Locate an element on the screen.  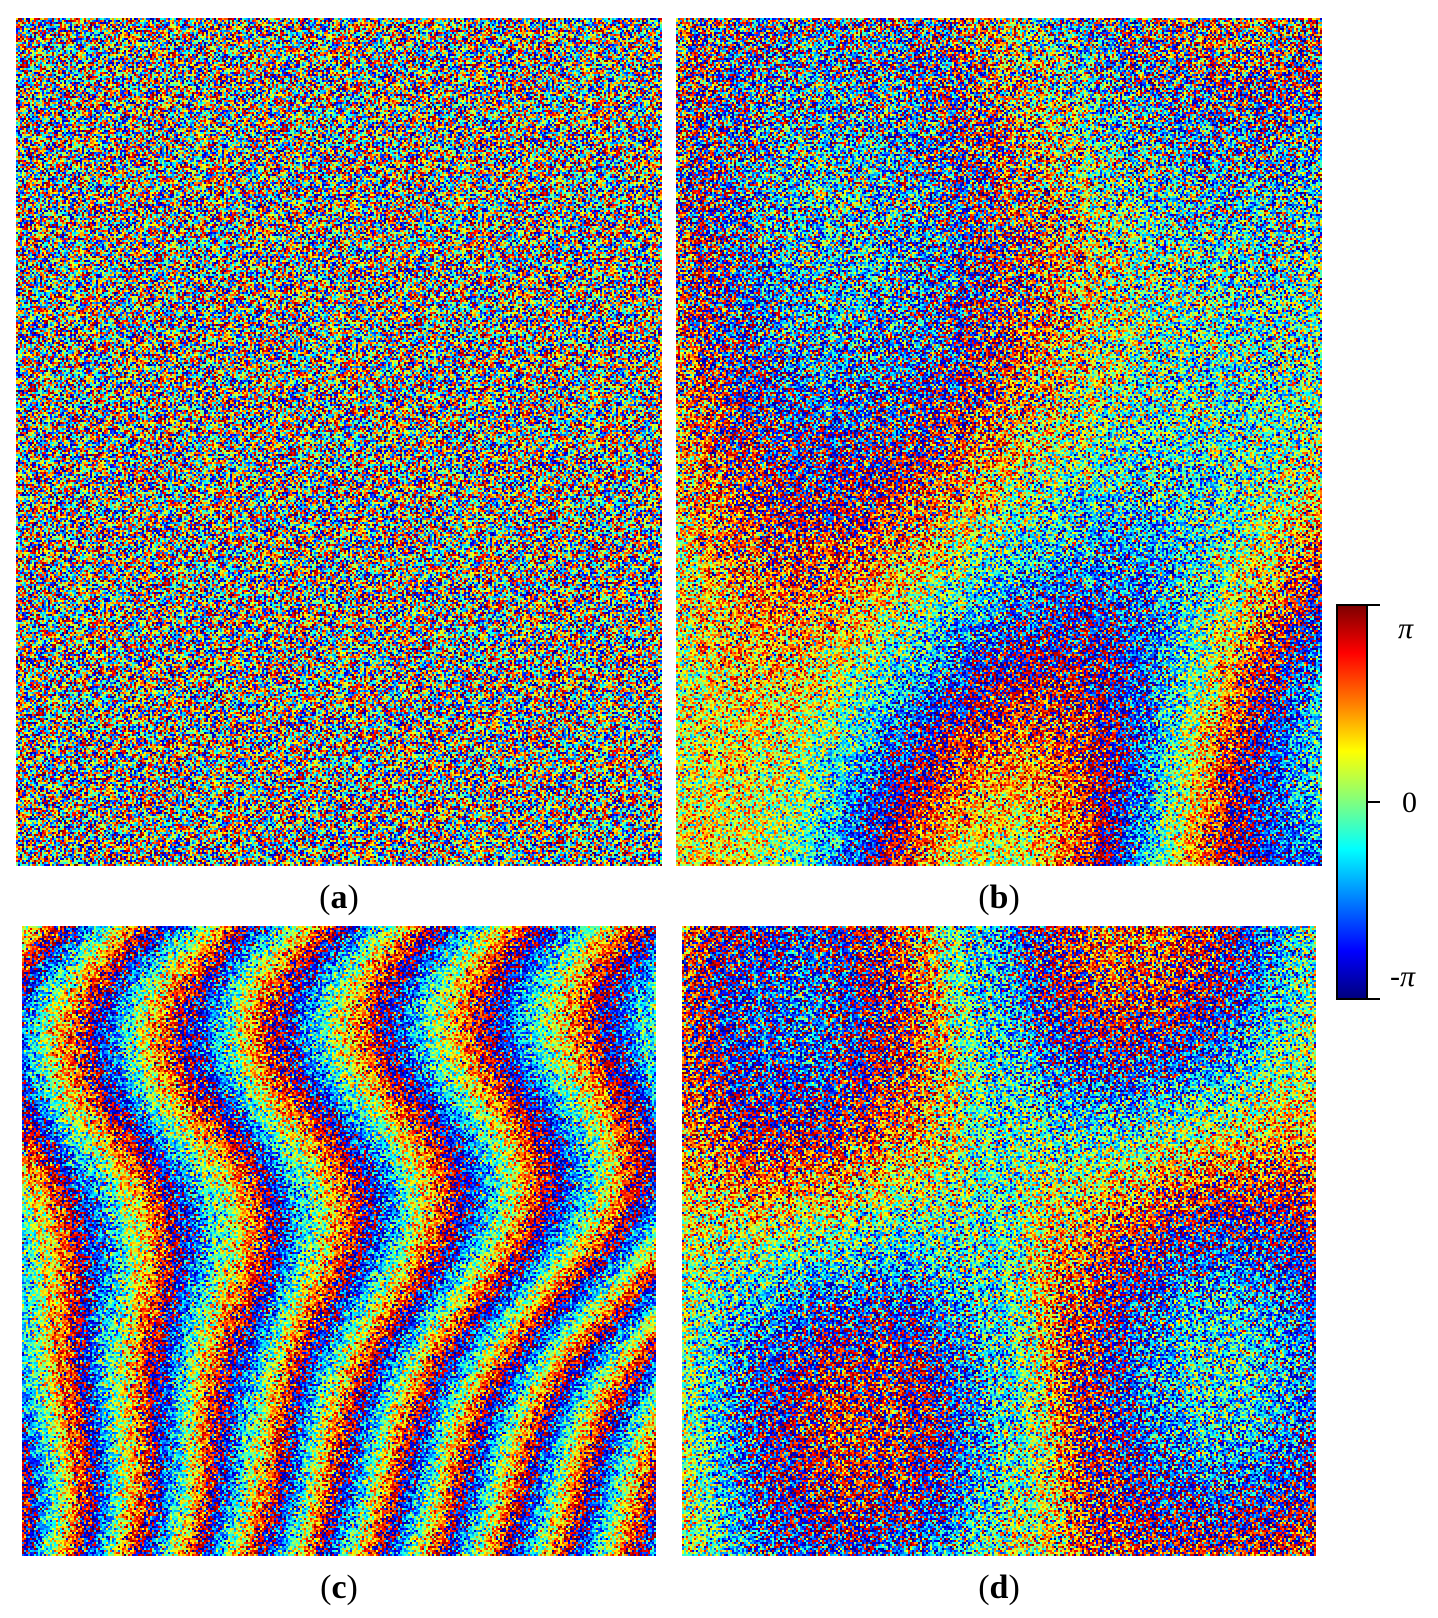
colorbar-tick-min is located at coordinates (1374, 999).